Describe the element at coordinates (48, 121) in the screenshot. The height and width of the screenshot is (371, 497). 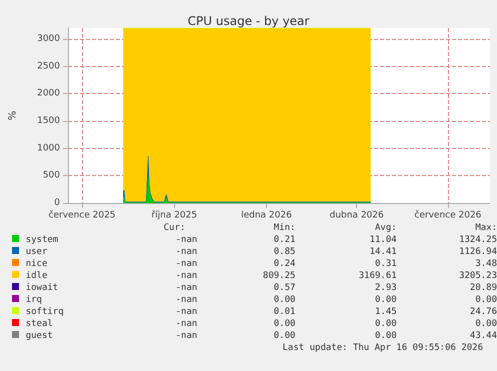
I see `y-tick-label: 1500` at that location.